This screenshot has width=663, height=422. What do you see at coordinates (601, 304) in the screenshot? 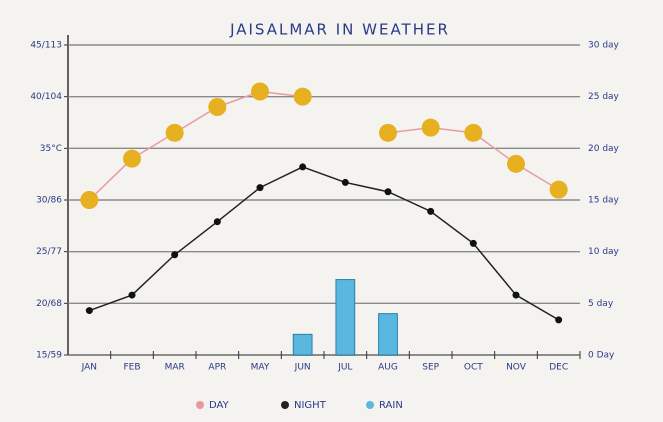
I see `y2-tick-label: 5 day` at bounding box center [601, 304].